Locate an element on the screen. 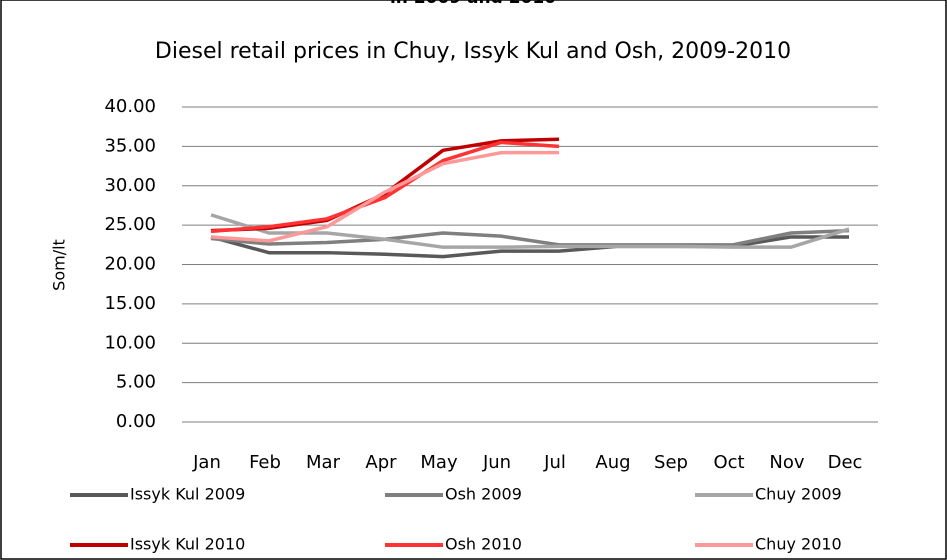 This screenshot has height=560, width=947. y-tick-label: 25.00 is located at coordinates (130, 224).